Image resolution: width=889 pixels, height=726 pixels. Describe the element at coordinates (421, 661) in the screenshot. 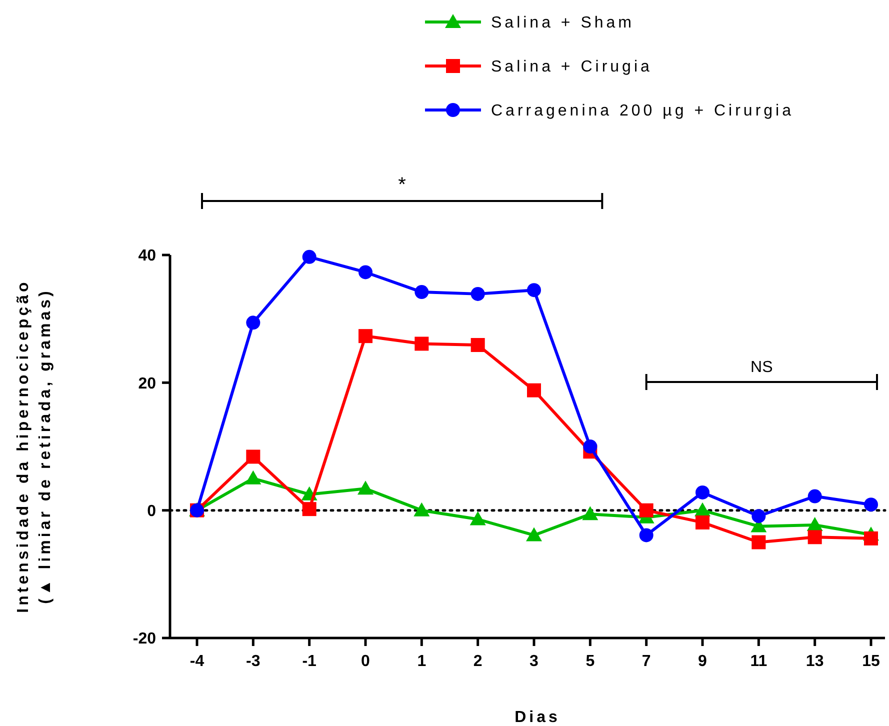

I see `x-tick-label: 1` at that location.